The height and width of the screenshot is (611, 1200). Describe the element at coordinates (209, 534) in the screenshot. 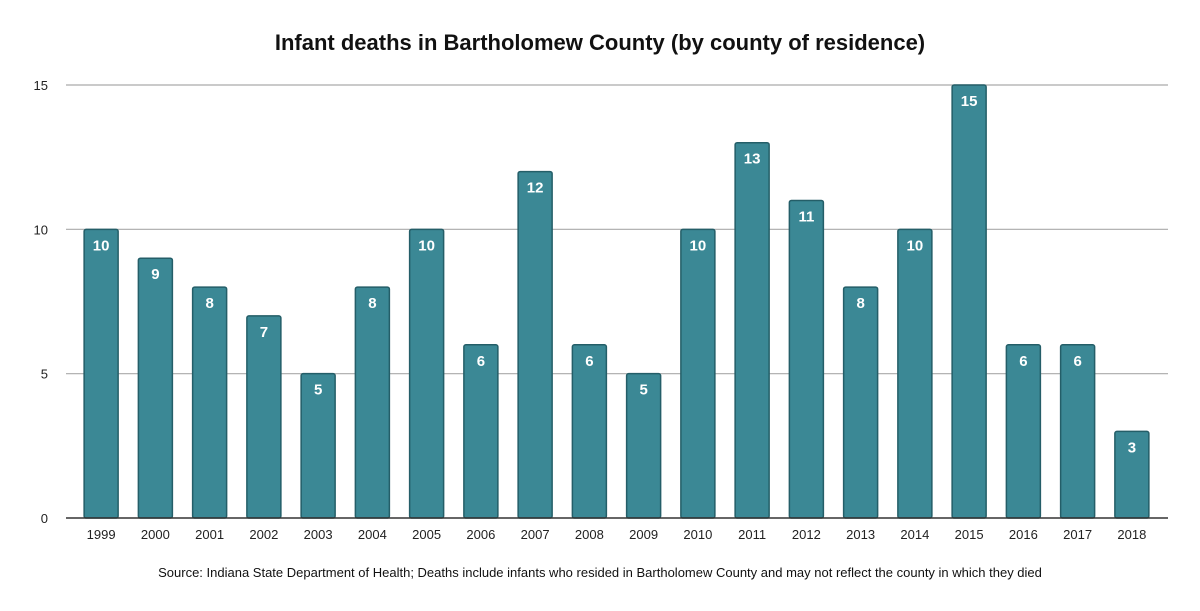

I see `x-tick-label: 2001` at that location.